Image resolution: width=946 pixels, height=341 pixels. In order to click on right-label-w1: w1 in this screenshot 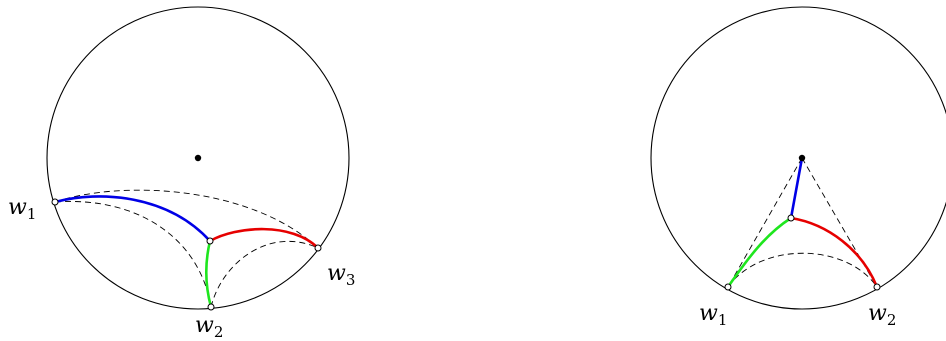, I will do `click(713, 315)`.